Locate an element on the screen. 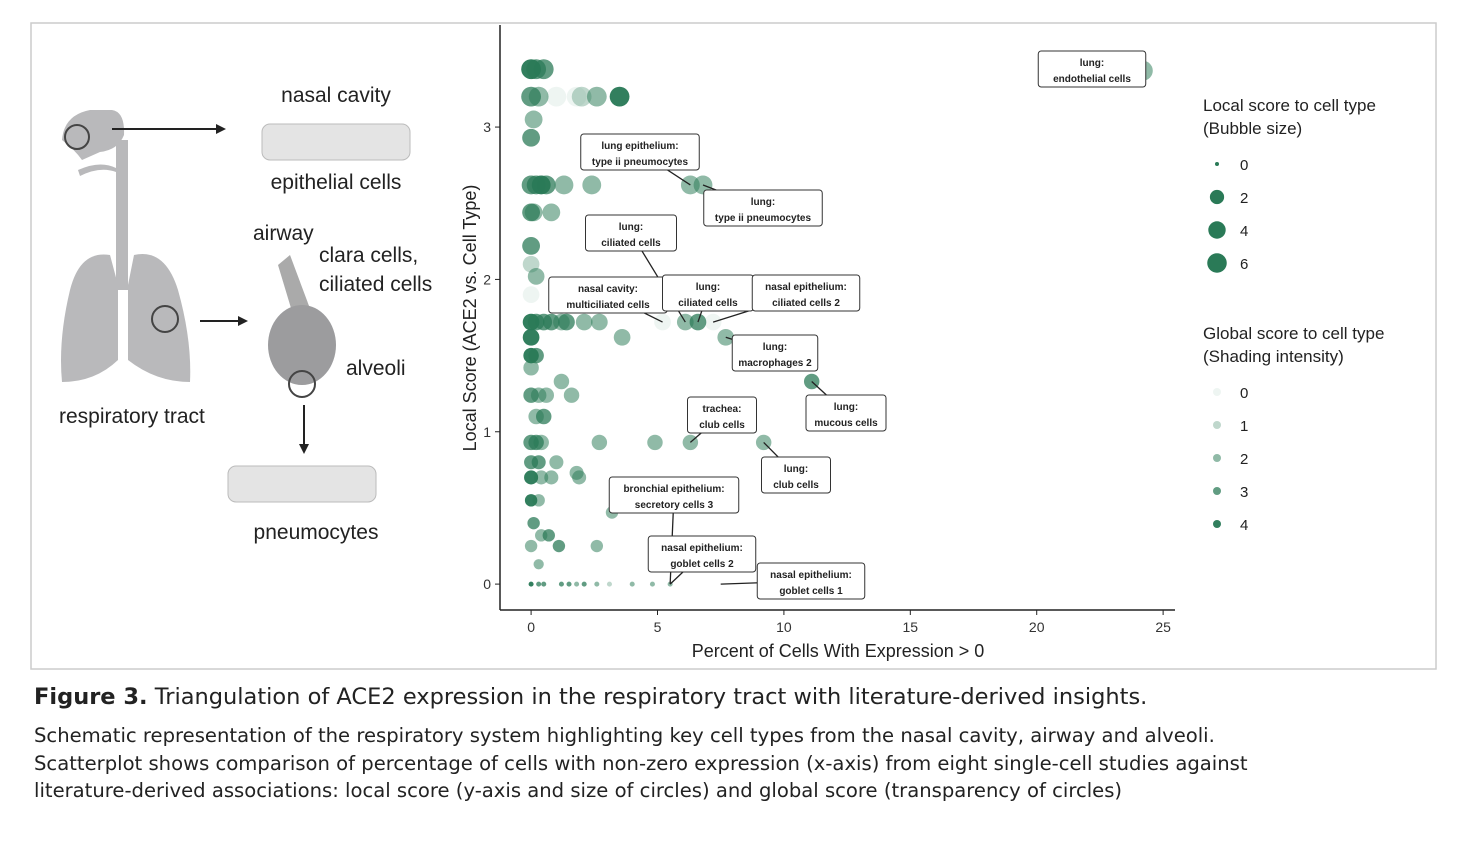  schematic-label: nasal cavity is located at coordinates (336, 95).